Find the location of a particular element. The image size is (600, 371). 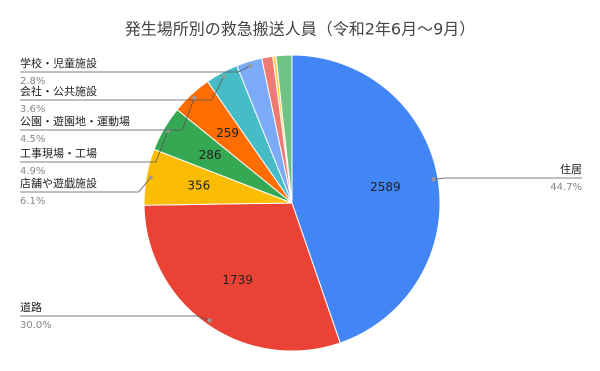

category-label: 工事現場・工場 is located at coordinates (58, 153).